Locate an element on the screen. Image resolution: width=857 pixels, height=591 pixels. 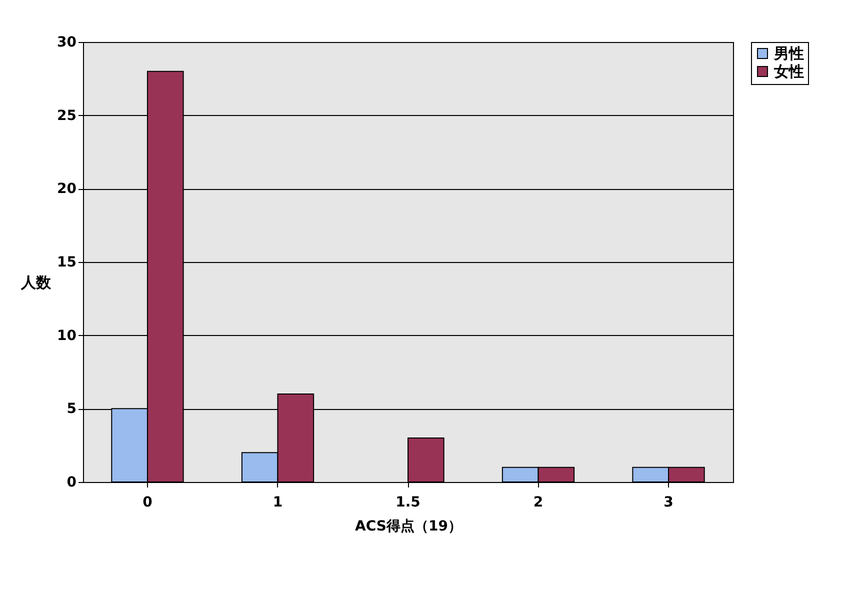
legend-label: 男性 is located at coordinates (788, 53).